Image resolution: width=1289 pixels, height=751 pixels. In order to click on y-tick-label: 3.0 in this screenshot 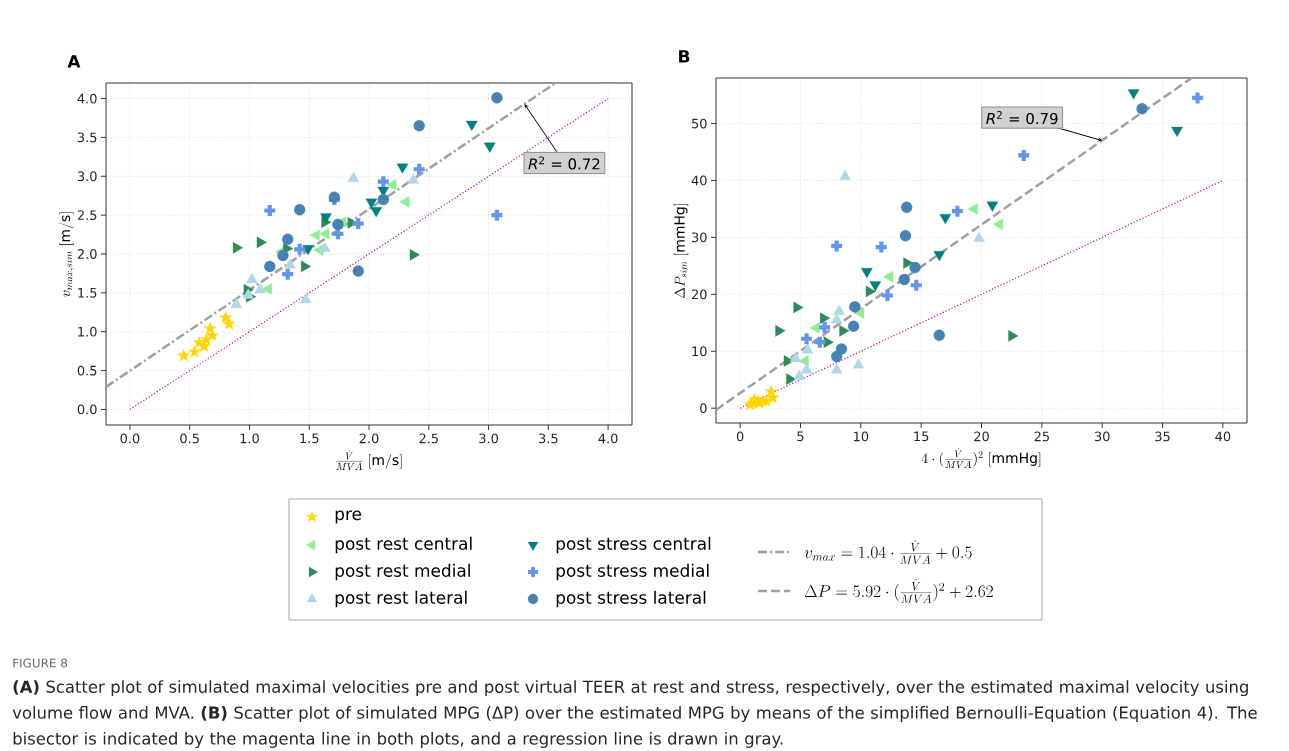, I will do `click(87, 176)`.